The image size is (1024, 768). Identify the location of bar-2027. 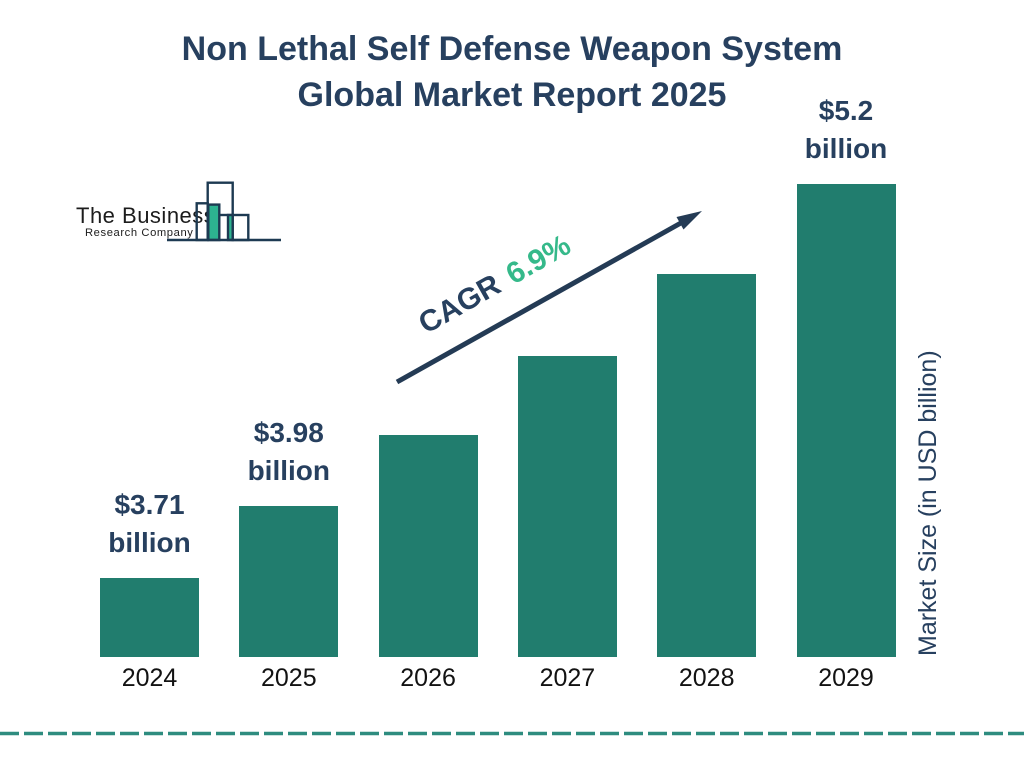
(567, 506).